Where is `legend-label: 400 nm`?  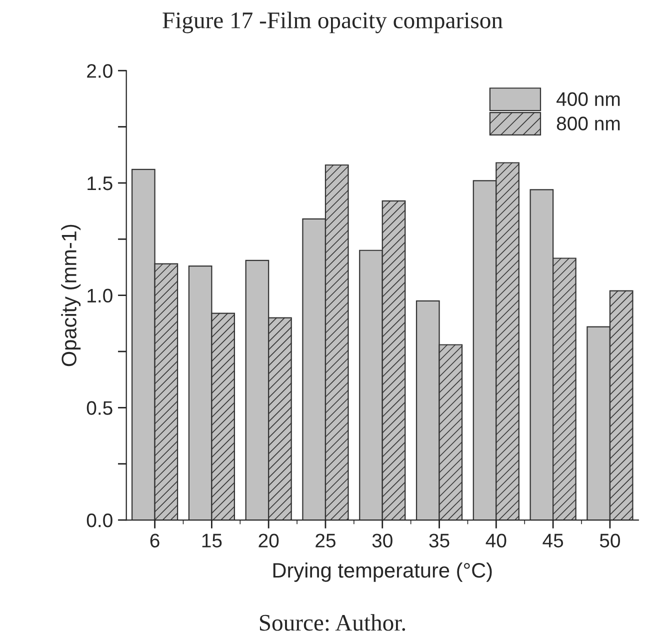
legend-label: 400 nm is located at coordinates (588, 99).